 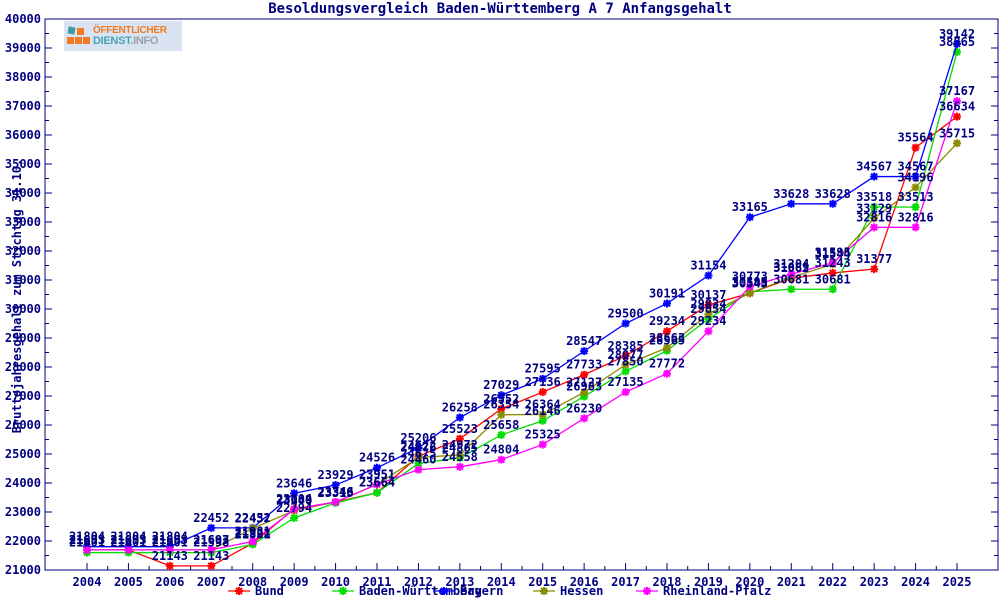 What do you see at coordinates (128, 543) in the screenshot?
I see `data-point-label: 21601` at bounding box center [128, 543].